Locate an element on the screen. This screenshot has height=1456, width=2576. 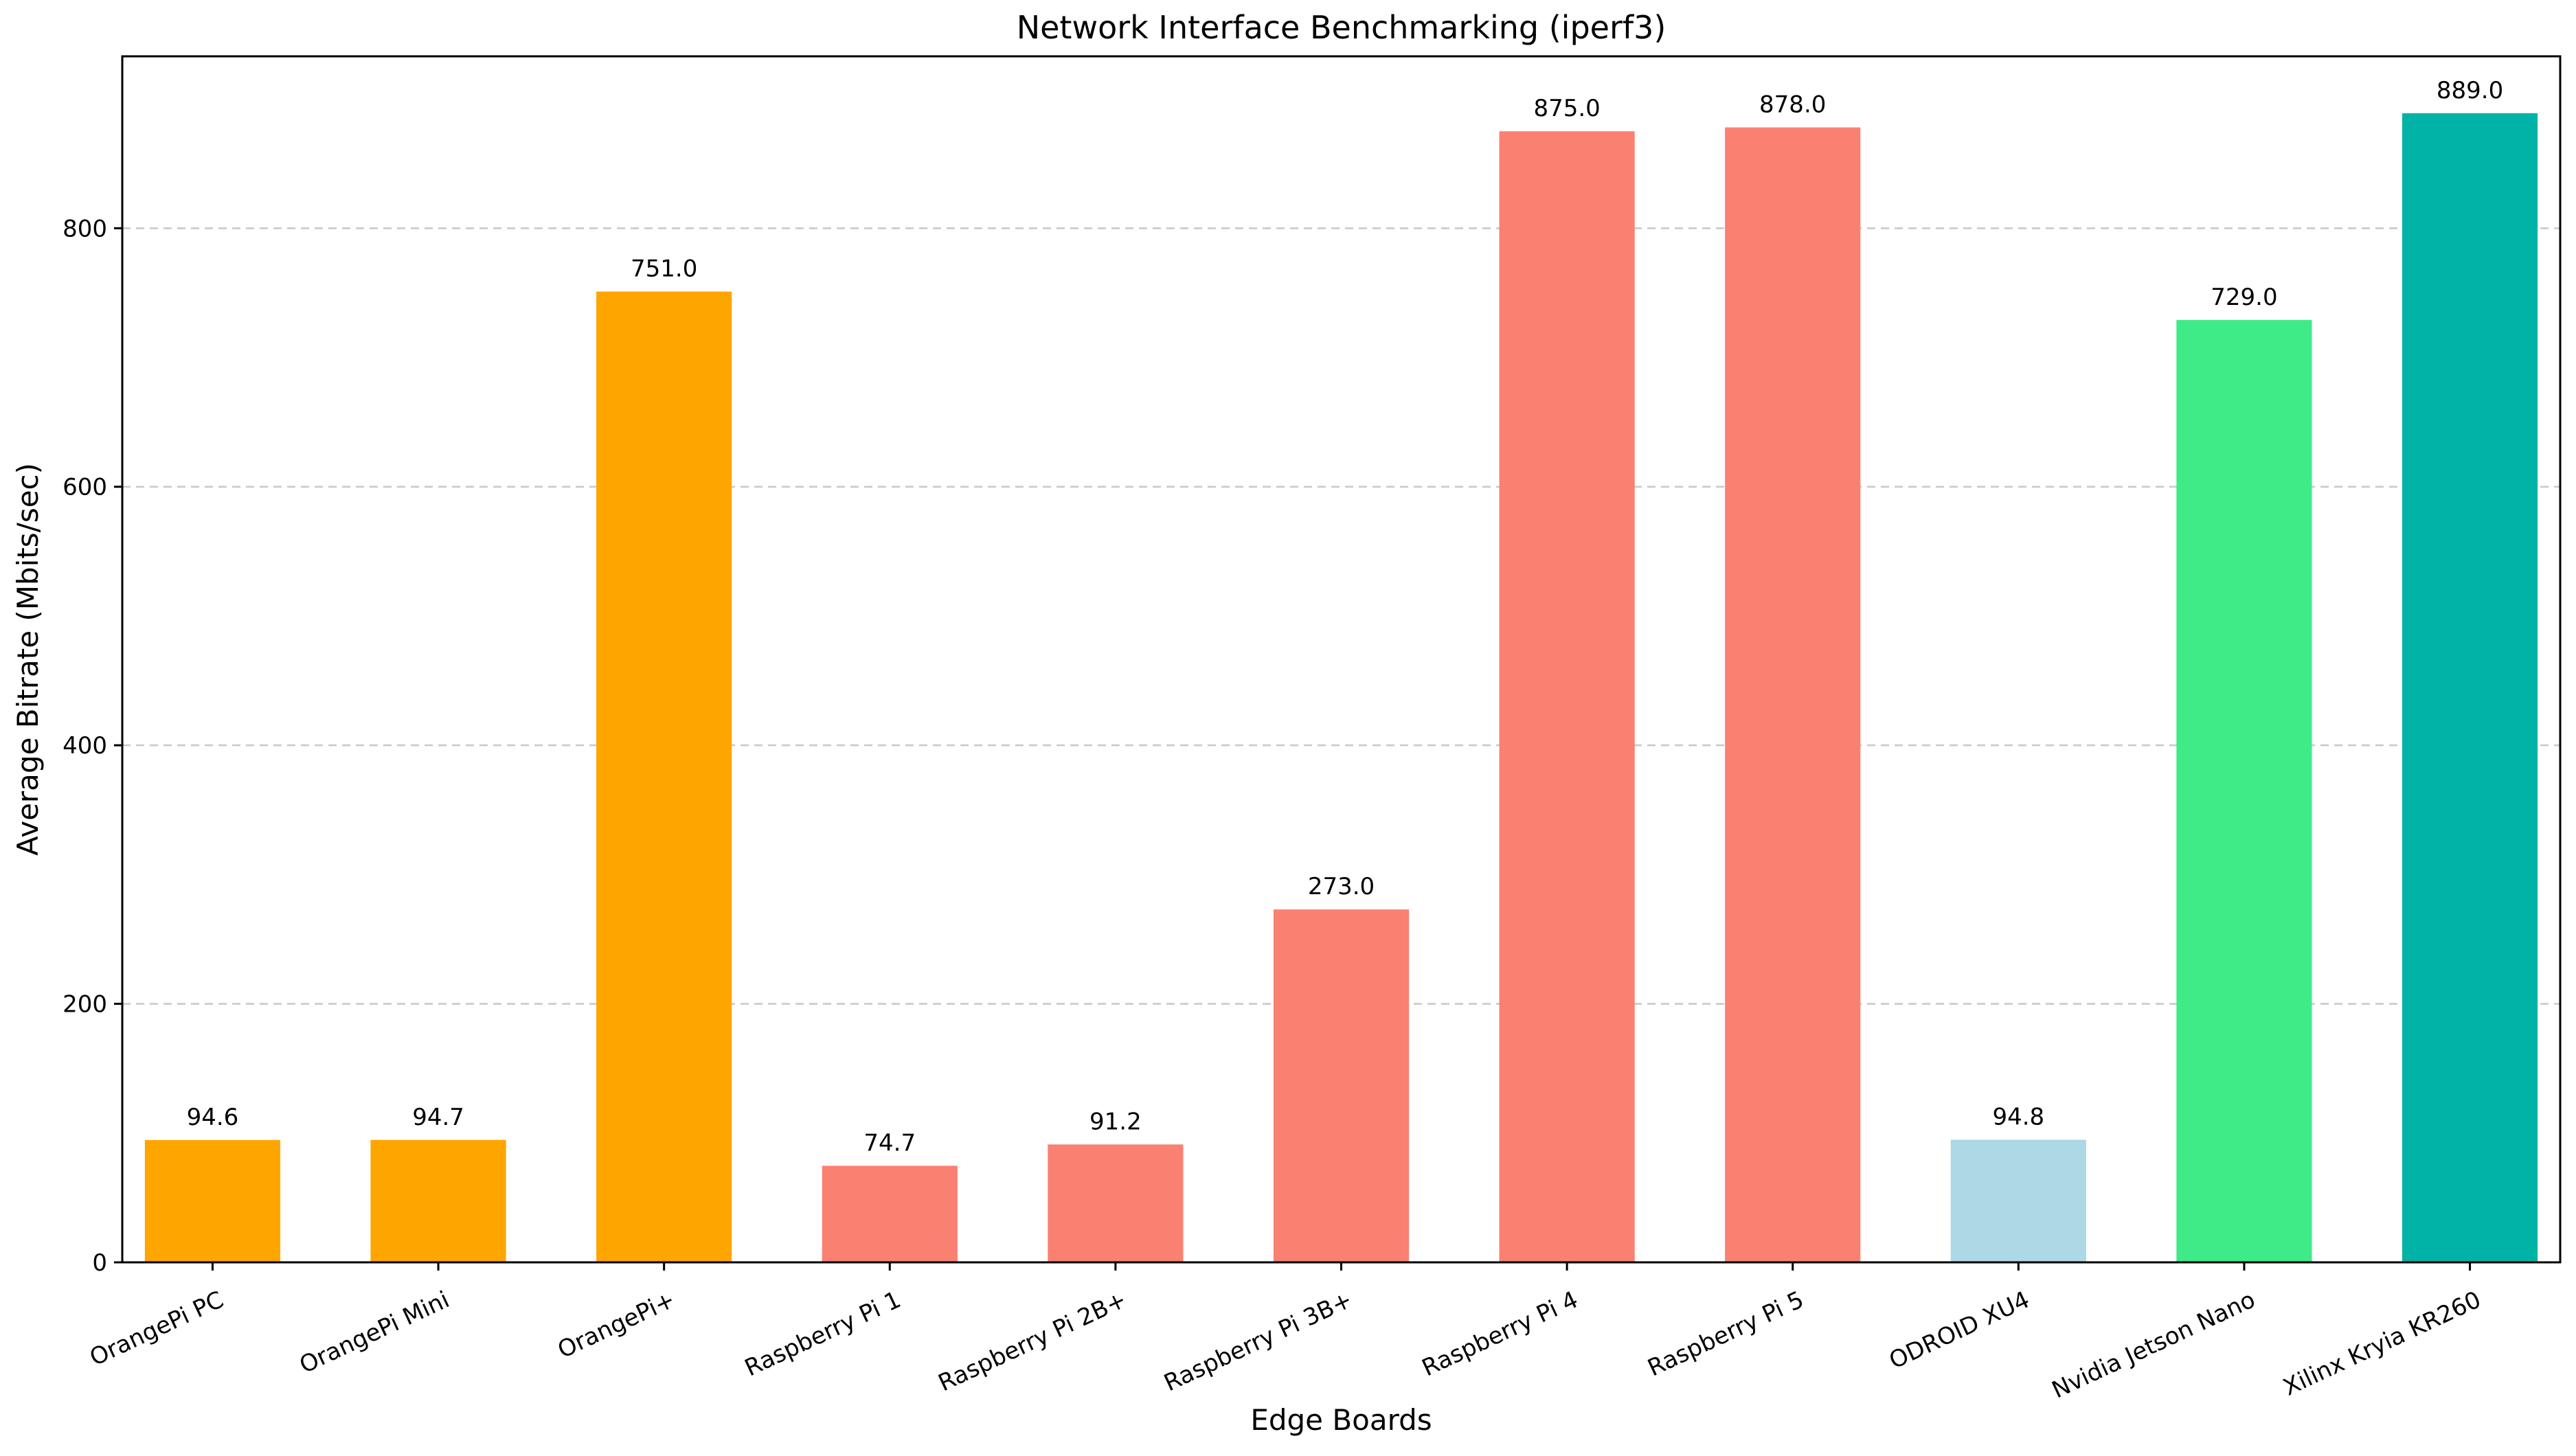
x-axis-label: Edge Boards is located at coordinates (1341, 1420).